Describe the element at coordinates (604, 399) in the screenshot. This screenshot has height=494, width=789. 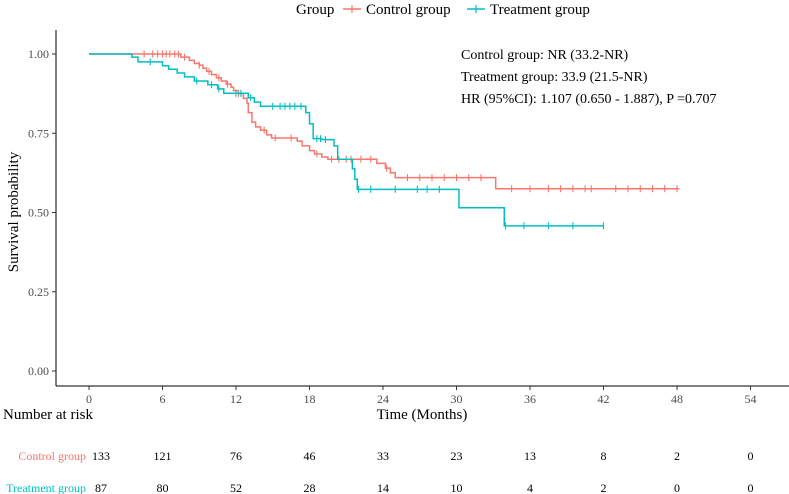
I see `x-tick-label-7: 42` at that location.